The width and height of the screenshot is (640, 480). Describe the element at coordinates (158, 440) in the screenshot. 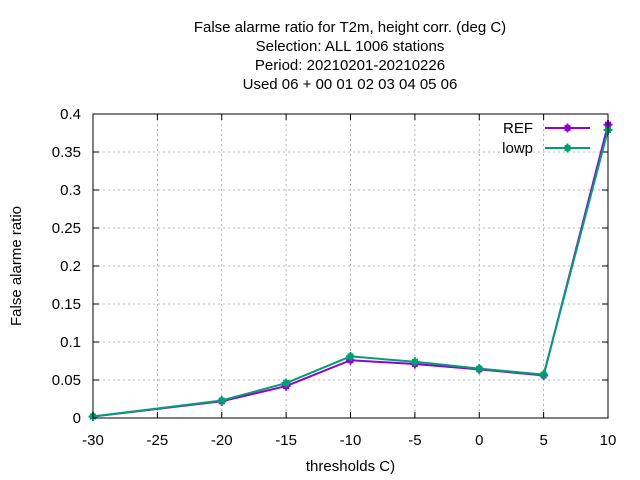

I see `x-tick-label: -25` at that location.